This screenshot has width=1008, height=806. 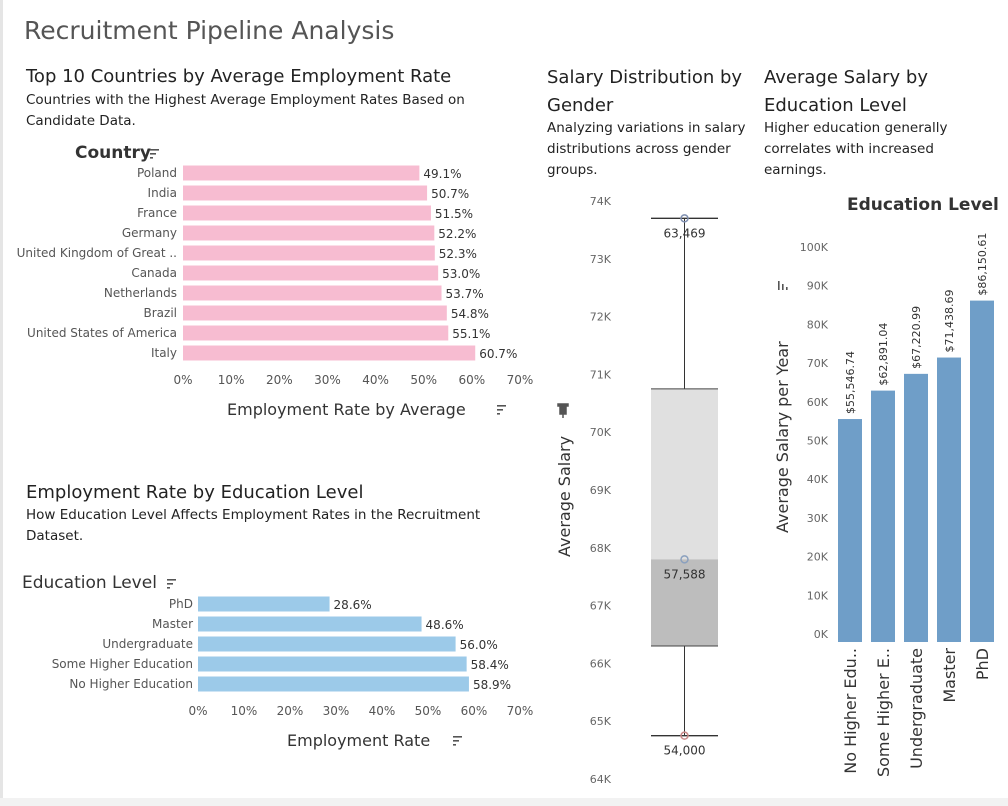 I want to click on country-x-tick-label: 10%, so click(x=231, y=380).